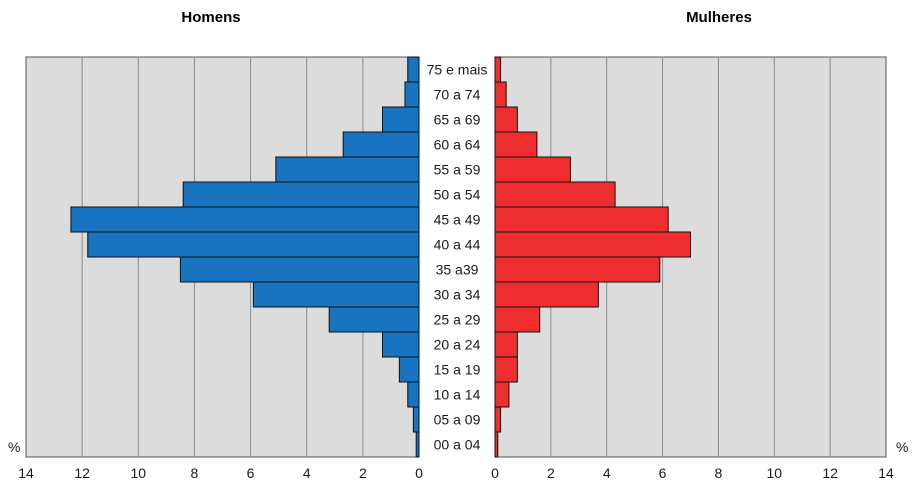 The height and width of the screenshot is (485, 918). What do you see at coordinates (719, 473) in the screenshot?
I see `right-tick-label: 8` at bounding box center [719, 473].